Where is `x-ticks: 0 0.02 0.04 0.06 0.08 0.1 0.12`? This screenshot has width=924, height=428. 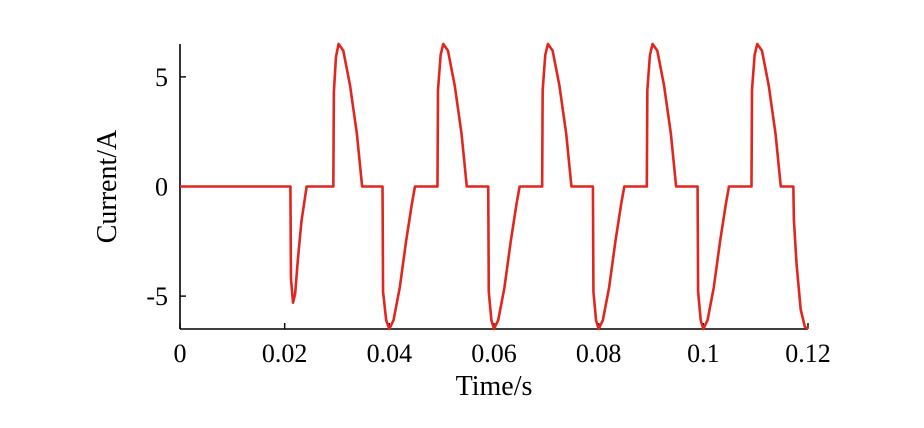 x-ticks: 0 0.02 0.04 0.06 0.08 0.1 0.12 is located at coordinates (502, 345).